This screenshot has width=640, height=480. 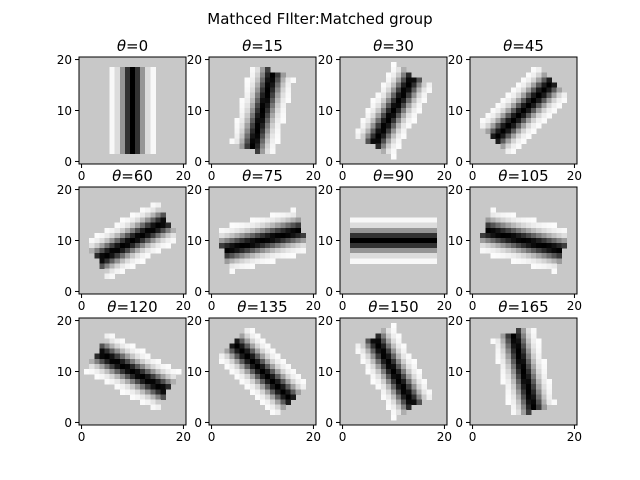 What do you see at coordinates (377, 176) in the screenshot?
I see `panel-title-theta: θ` at bounding box center [377, 176].